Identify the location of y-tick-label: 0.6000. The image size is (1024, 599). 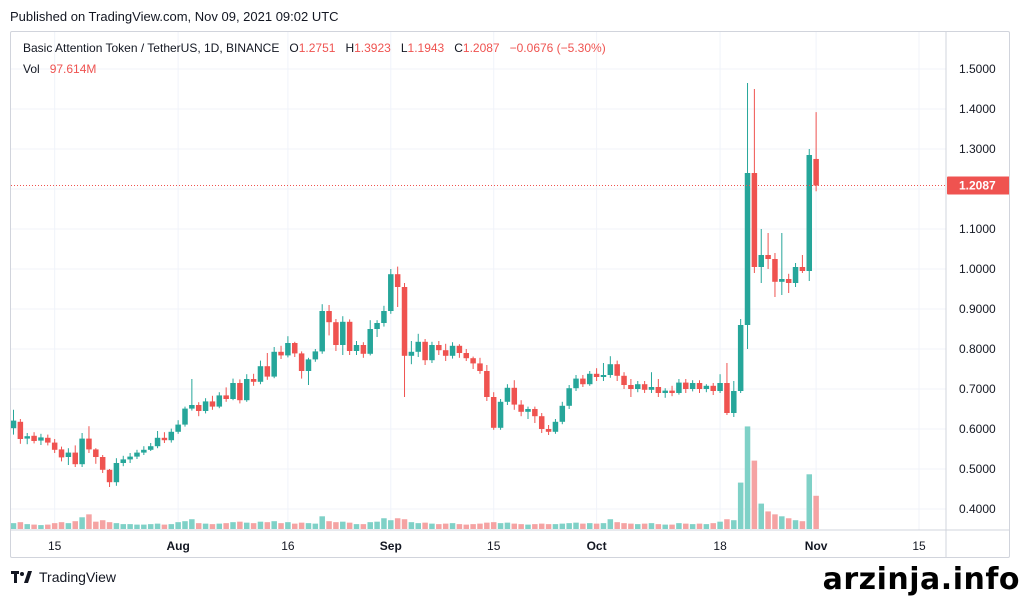
(977, 429).